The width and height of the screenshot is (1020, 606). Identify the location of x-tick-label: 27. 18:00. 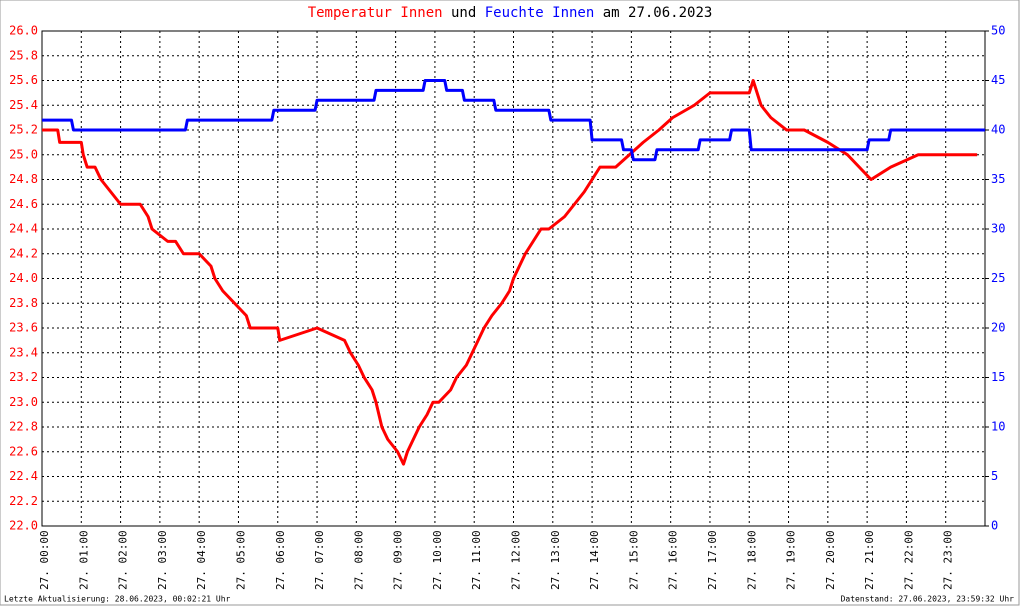
(751, 560).